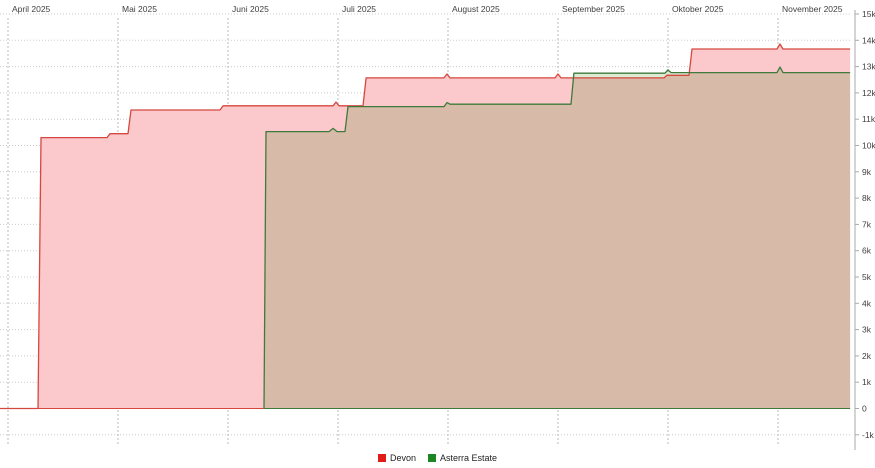 This screenshot has width=875, height=468. I want to click on x-axis-label: September 2025, so click(593, 9).